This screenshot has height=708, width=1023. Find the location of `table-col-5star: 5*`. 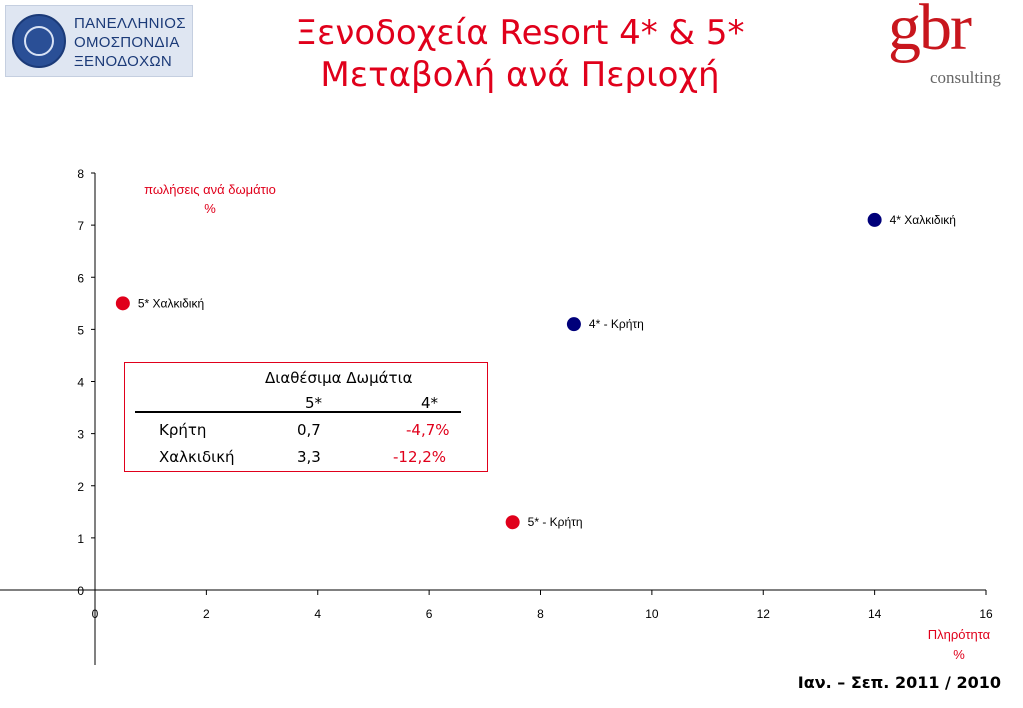

table-col-5star: 5* is located at coordinates (314, 403).